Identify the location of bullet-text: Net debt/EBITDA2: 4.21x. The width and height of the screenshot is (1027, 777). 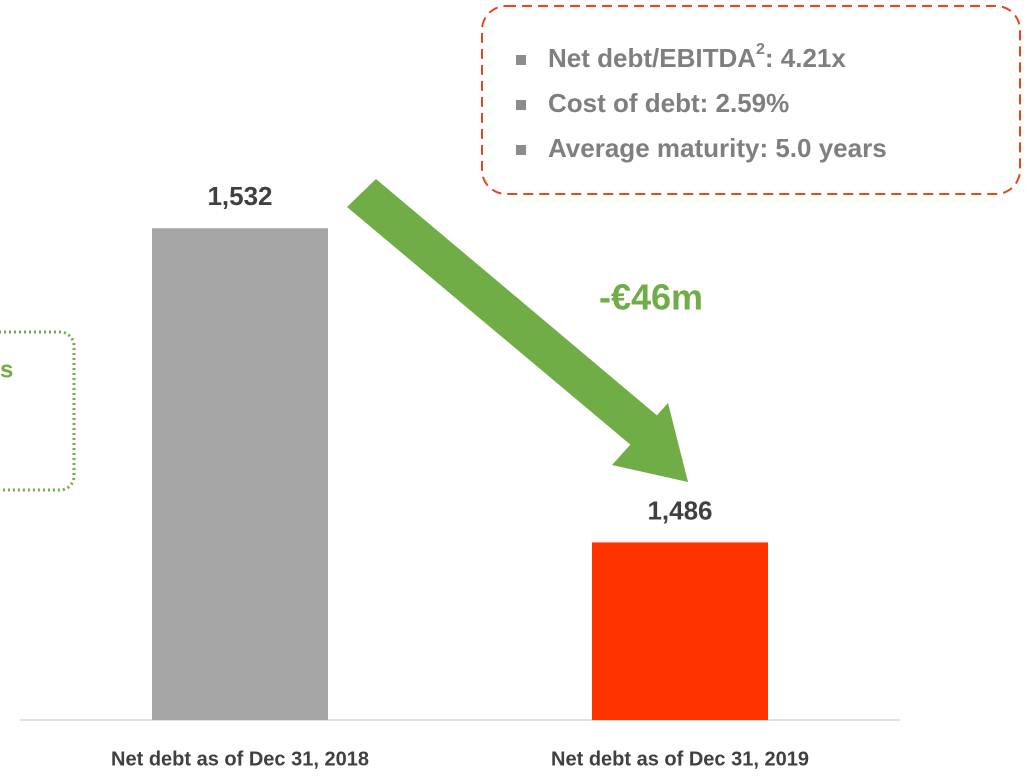
(697, 57).